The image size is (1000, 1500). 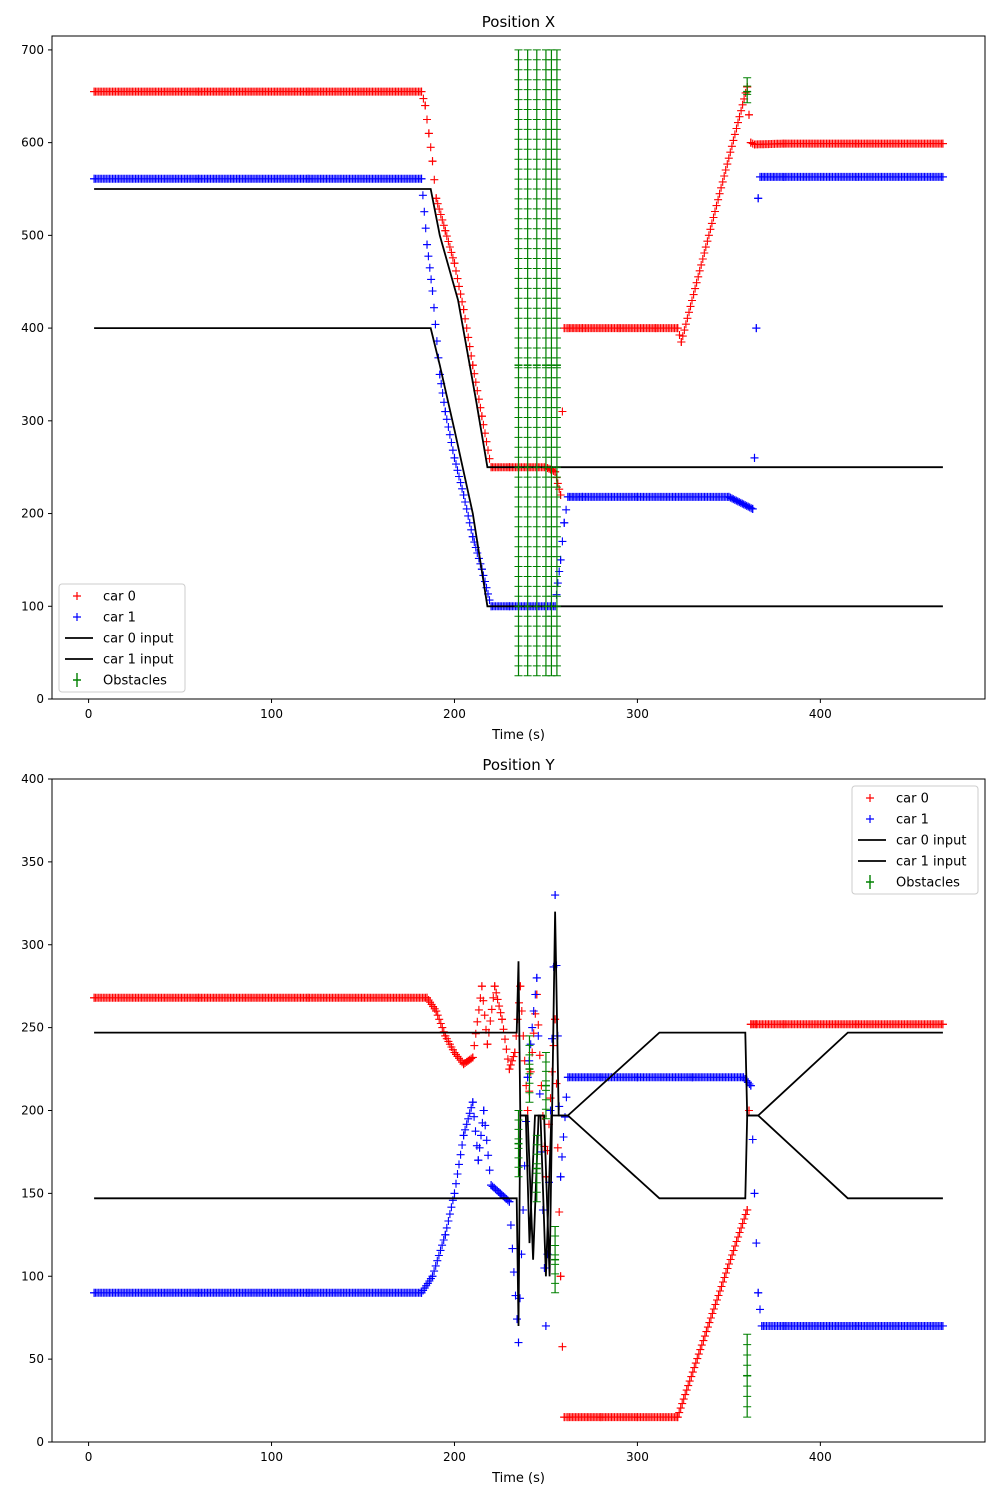 What do you see at coordinates (32, 328) in the screenshot?
I see `y-tick-label: 400` at bounding box center [32, 328].